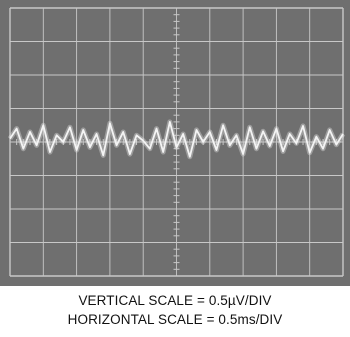 This screenshot has width=350, height=337. I want to click on signal-trace-layer, so click(176, 139).